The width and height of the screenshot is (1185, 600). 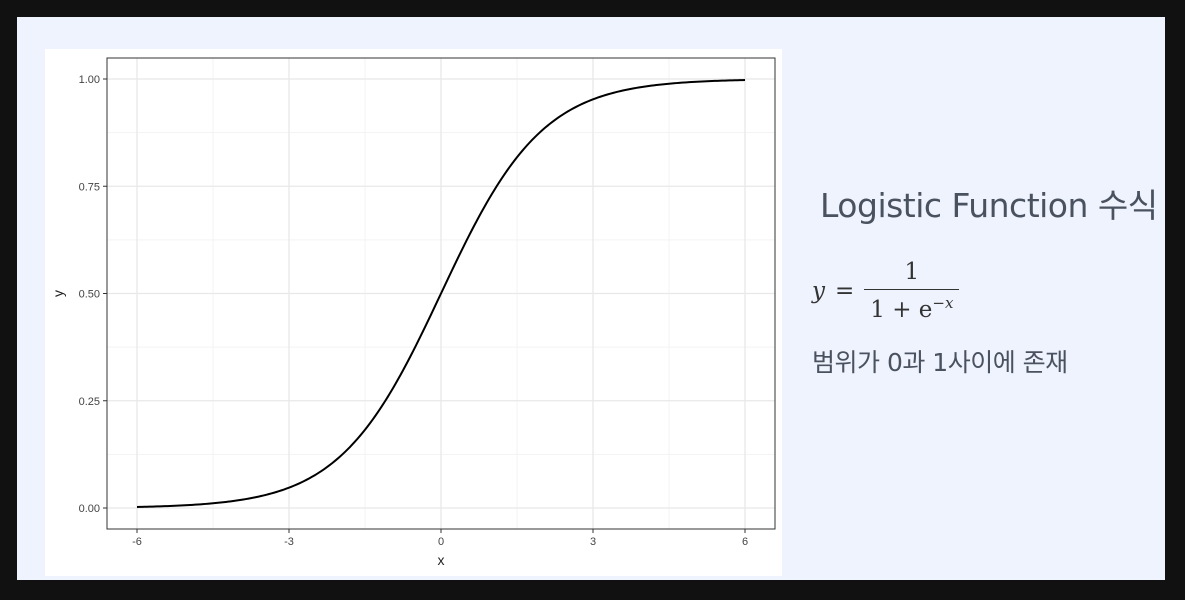 I want to click on y-tick-label: 0.50, so click(x=89, y=295).